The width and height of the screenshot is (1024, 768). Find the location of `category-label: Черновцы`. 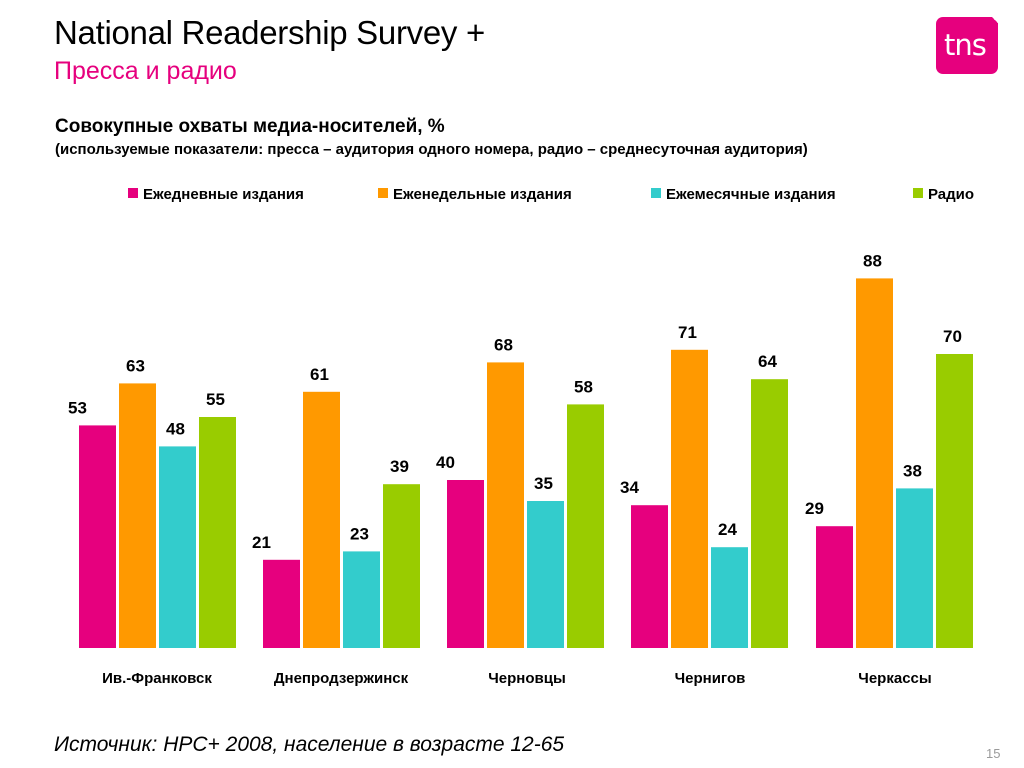

category-label: Черновцы is located at coordinates (527, 678).